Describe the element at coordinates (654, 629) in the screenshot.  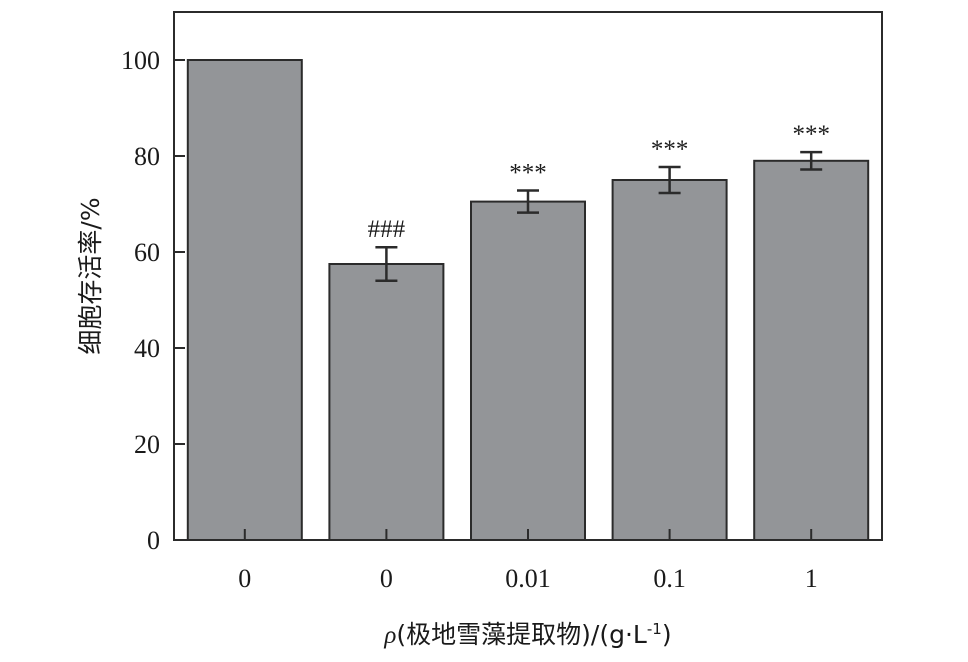
I see `x-axis-title-superscript: -1` at that location.